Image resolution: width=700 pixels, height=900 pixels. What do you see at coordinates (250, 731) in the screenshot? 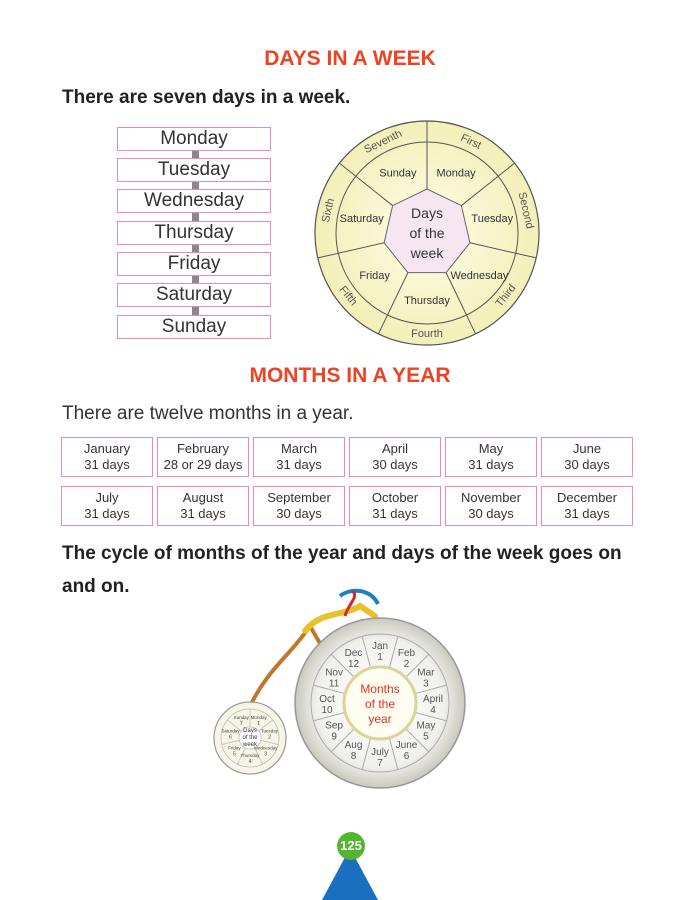
I see `small-hub-line-1: Days` at bounding box center [250, 731].